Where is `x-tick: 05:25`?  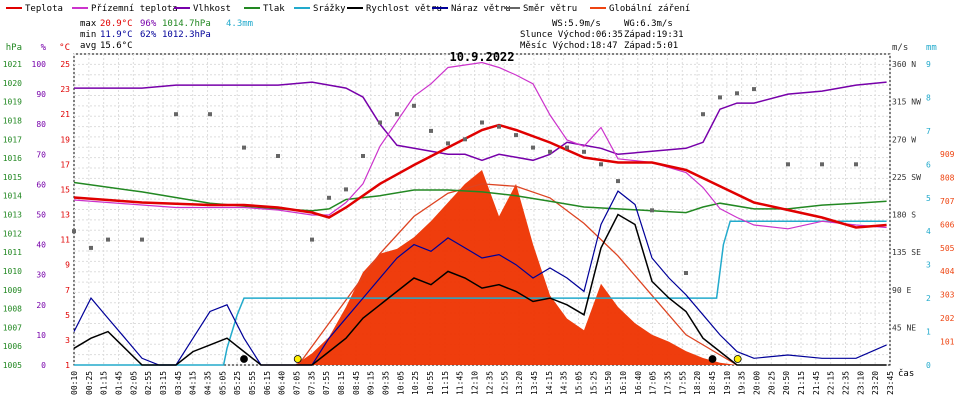 x-tick: 05:25 is located at coordinates (237, 383).